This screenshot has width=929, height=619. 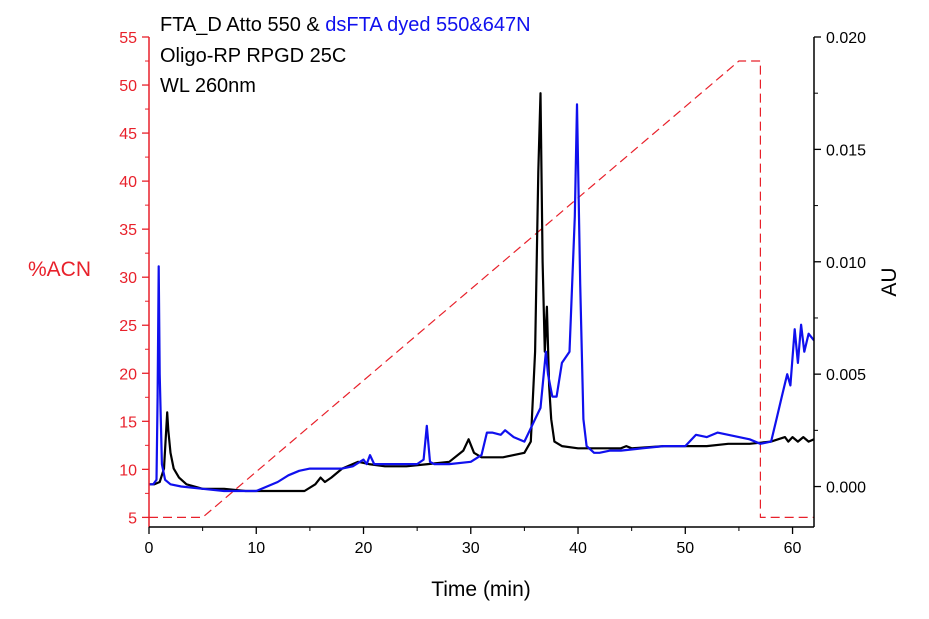 What do you see at coordinates (128, 134) in the screenshot?
I see `y-left-tick-label: 45` at bounding box center [128, 134].